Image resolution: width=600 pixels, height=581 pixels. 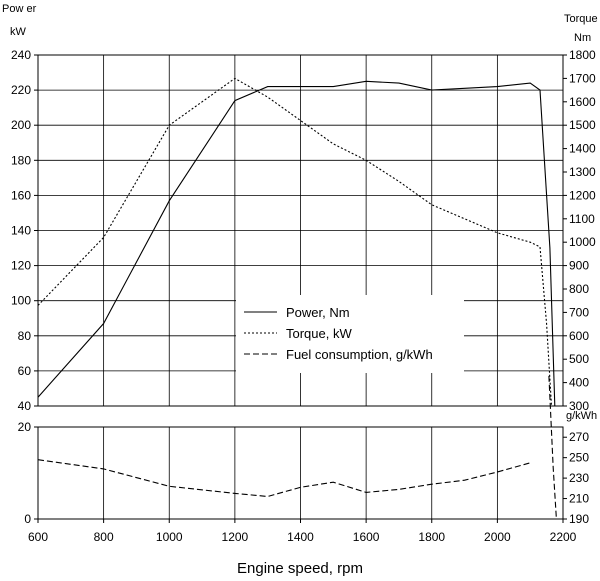 What do you see at coordinates (582, 55) in the screenshot?
I see `torque-tick-label-1800: 1800` at bounding box center [582, 55].